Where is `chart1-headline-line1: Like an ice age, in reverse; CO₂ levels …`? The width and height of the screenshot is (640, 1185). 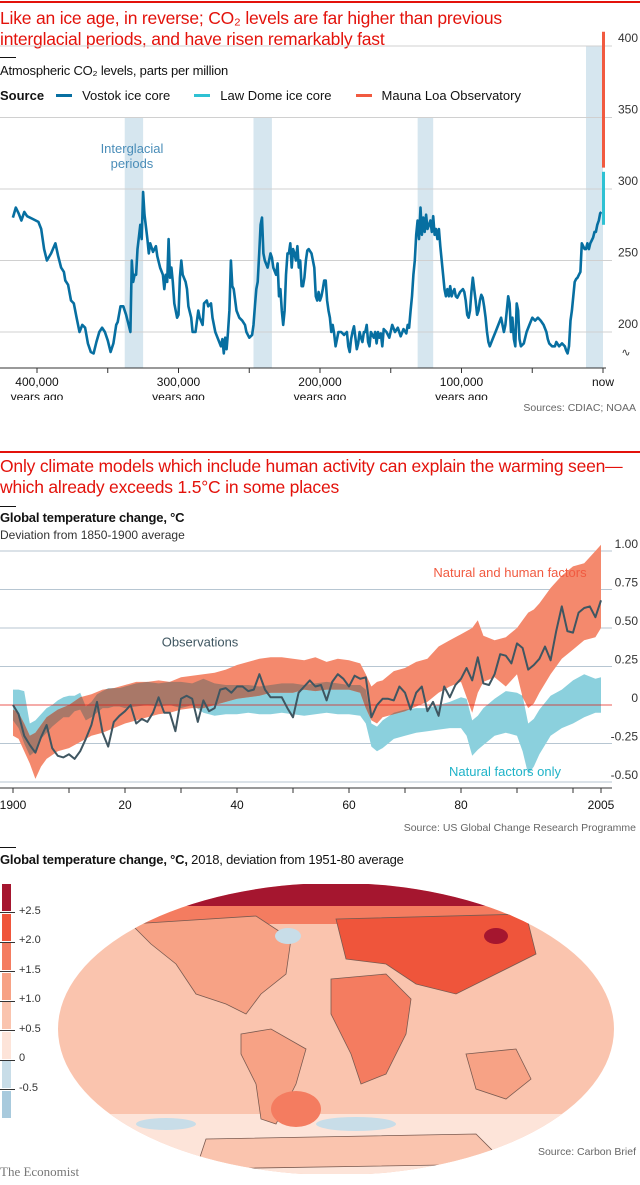
chart1-headline-line1: Like an ice age, in reverse; CO₂ levels … is located at coordinates (251, 18).